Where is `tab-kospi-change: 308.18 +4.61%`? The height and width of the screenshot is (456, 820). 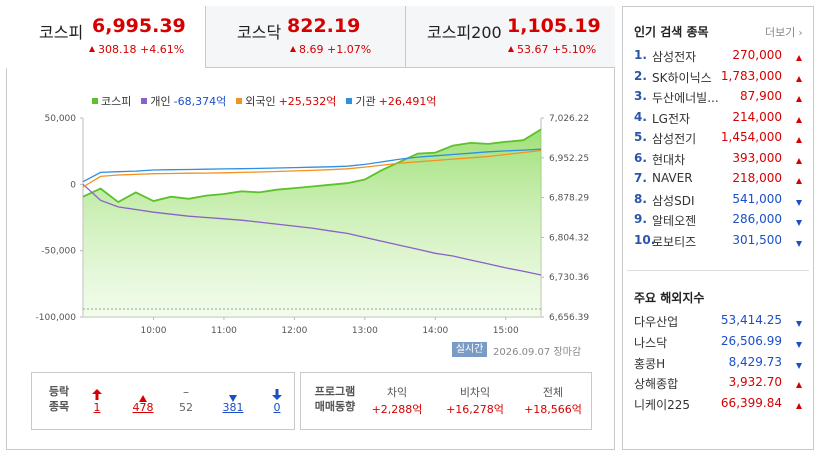
tab-kospi-change: 308.18 +4.61% is located at coordinates (136, 49).